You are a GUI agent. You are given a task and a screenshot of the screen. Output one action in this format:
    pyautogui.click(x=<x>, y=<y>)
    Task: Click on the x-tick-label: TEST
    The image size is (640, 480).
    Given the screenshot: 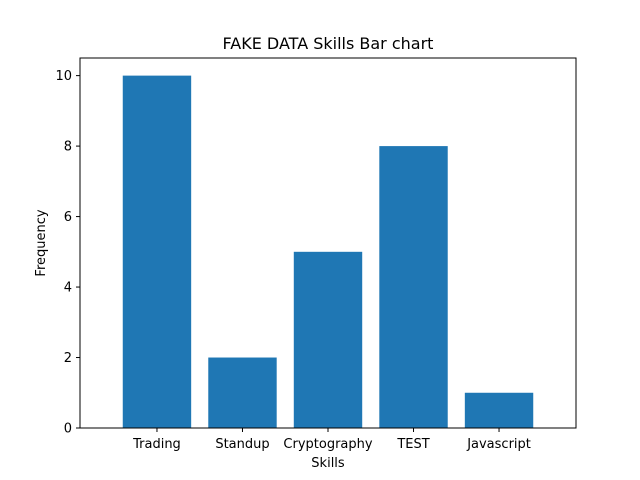 What is the action you would take?
    pyautogui.click(x=412, y=444)
    